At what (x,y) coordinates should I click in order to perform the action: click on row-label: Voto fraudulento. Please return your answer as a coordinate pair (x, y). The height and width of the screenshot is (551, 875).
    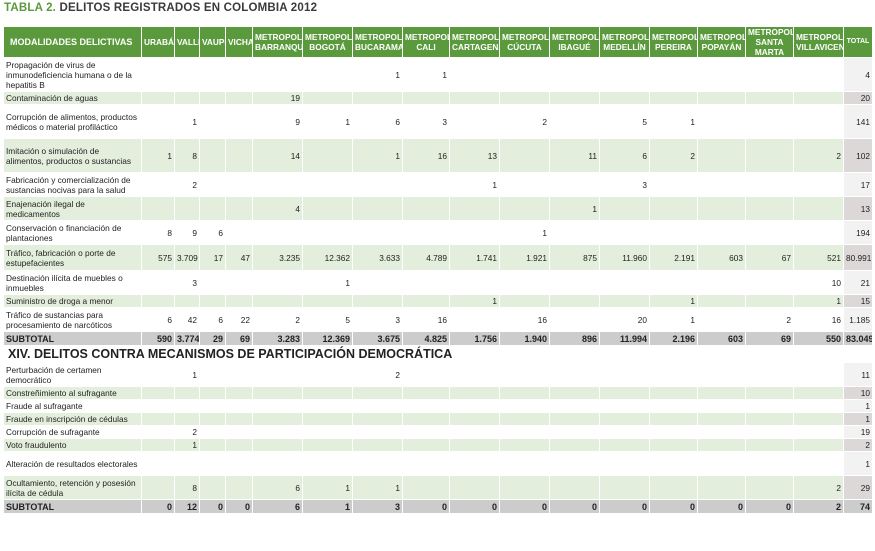
    Looking at the image, I should click on (72, 445).